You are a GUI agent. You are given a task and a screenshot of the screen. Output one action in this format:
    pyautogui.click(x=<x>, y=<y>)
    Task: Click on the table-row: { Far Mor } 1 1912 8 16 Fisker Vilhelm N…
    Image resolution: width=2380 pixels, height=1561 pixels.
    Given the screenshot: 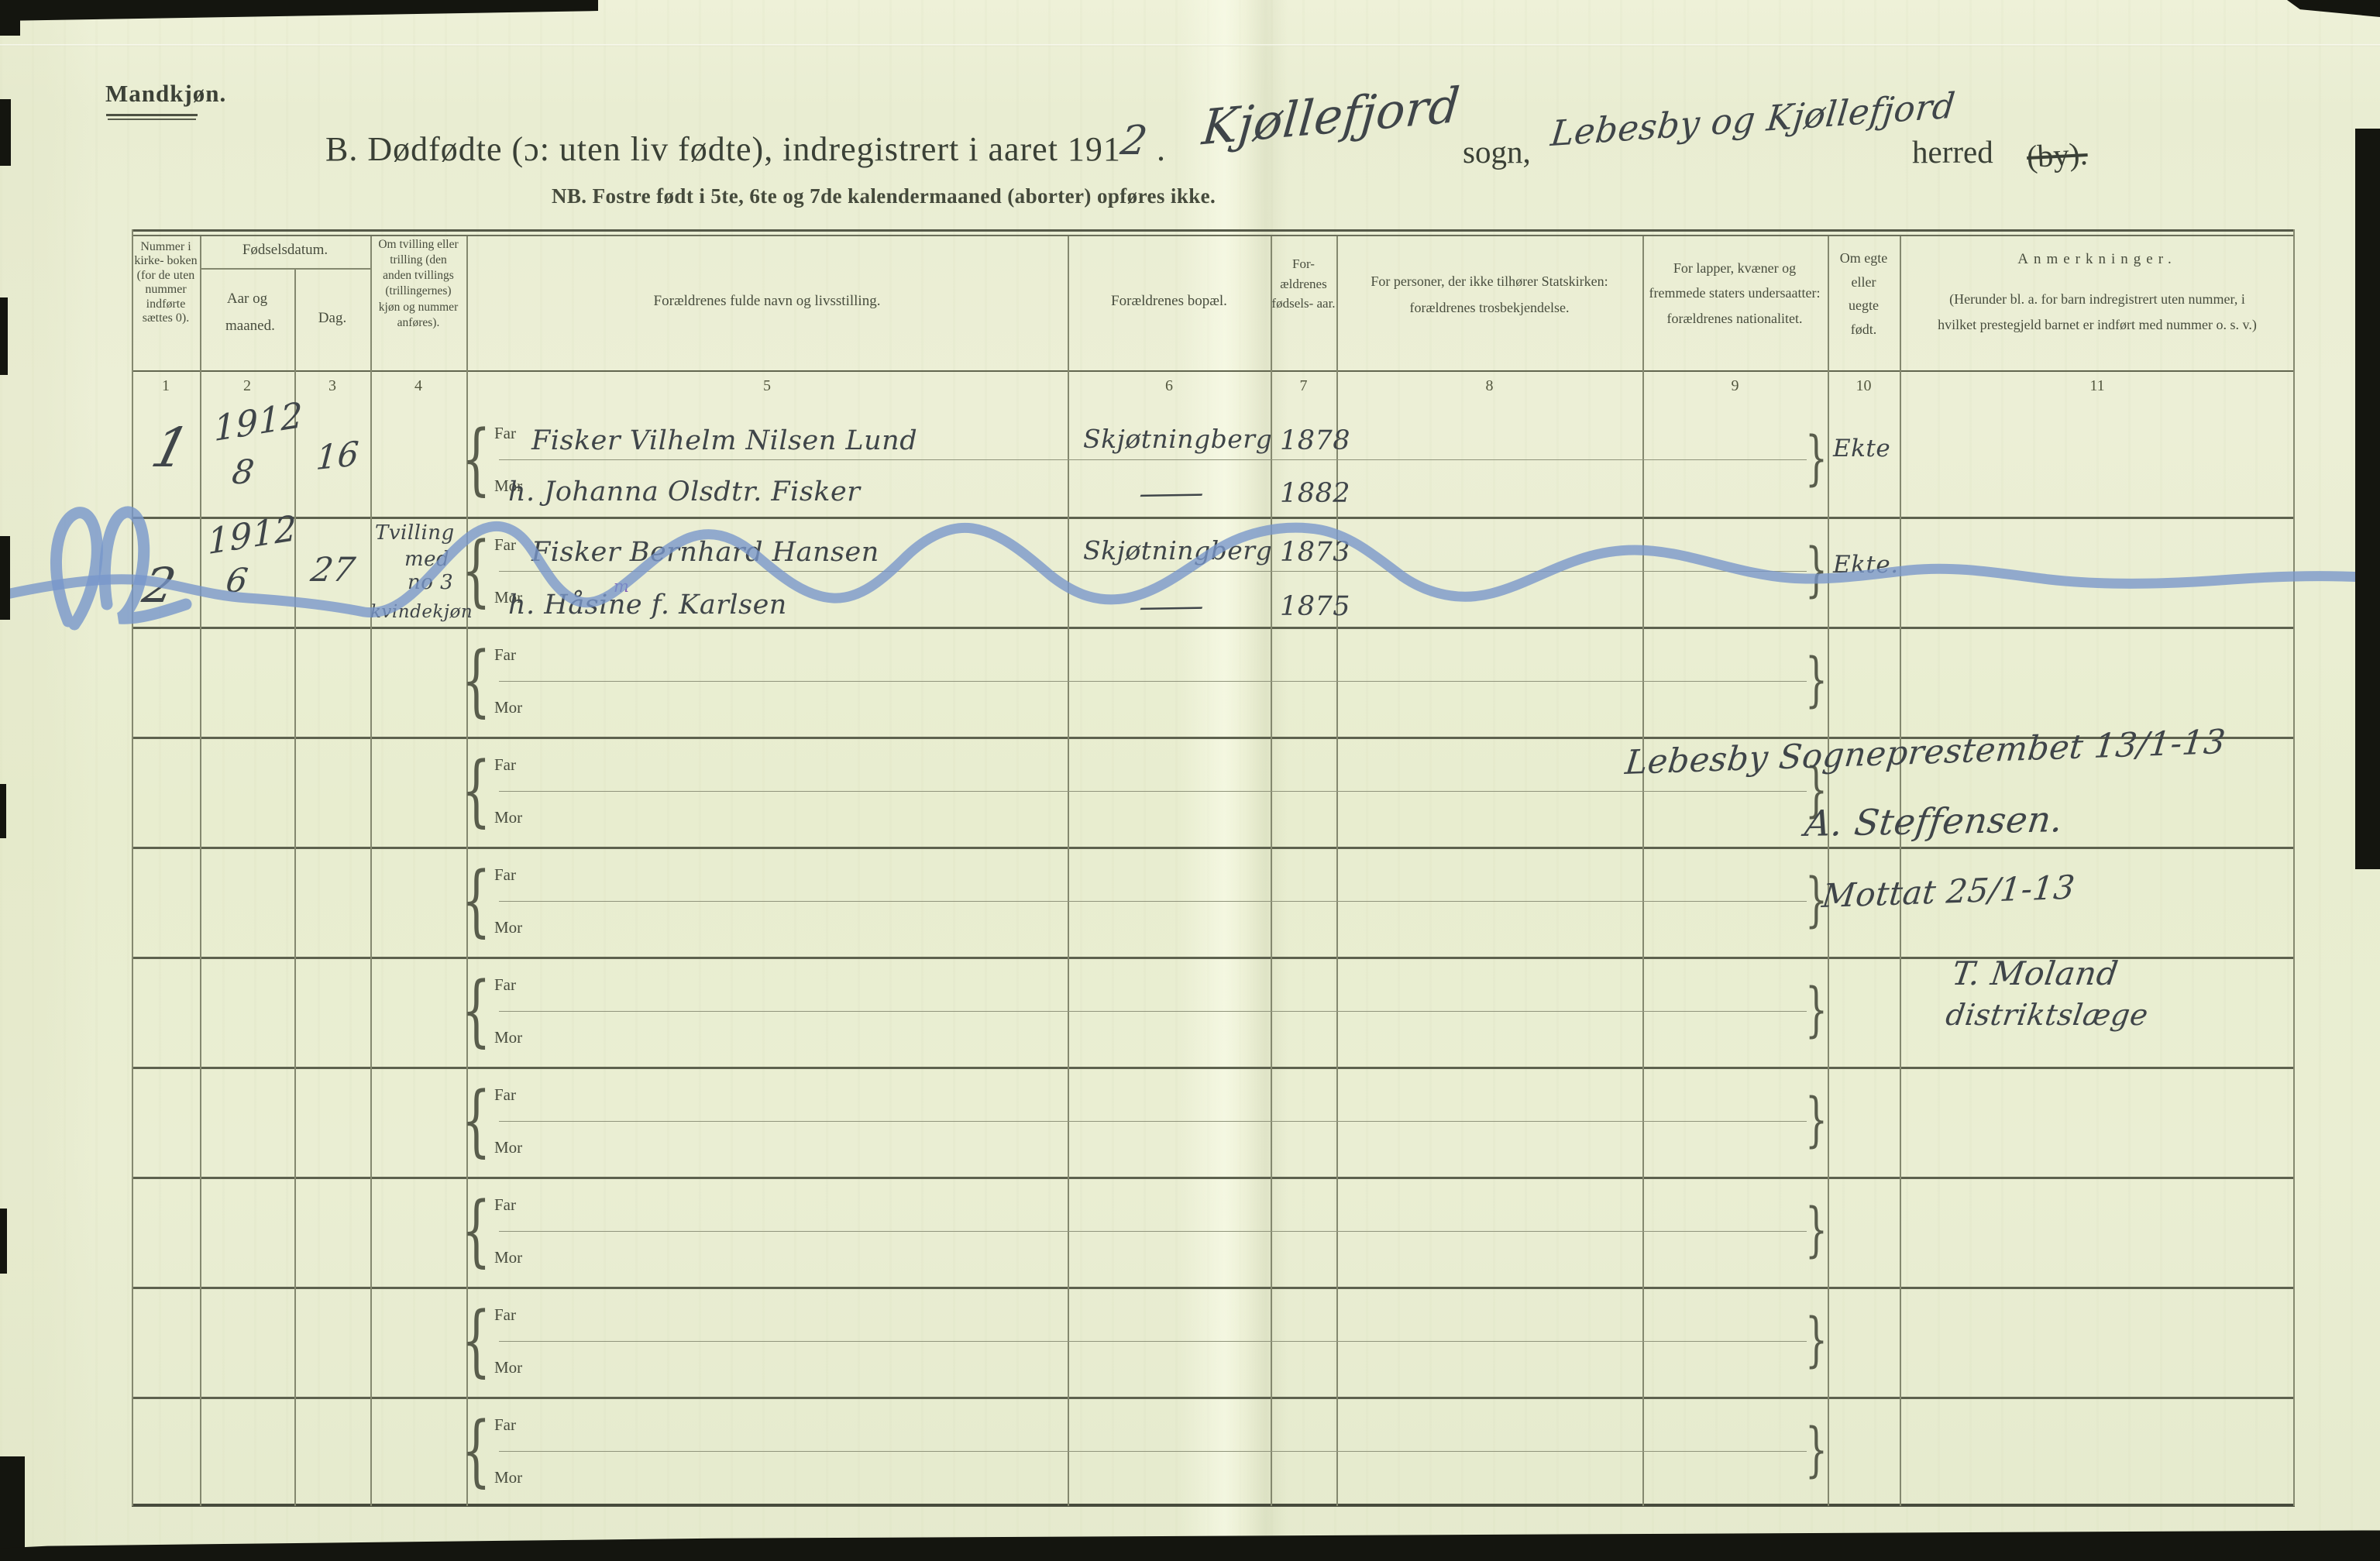 What is the action you would take?
    pyautogui.click(x=1190, y=455)
    